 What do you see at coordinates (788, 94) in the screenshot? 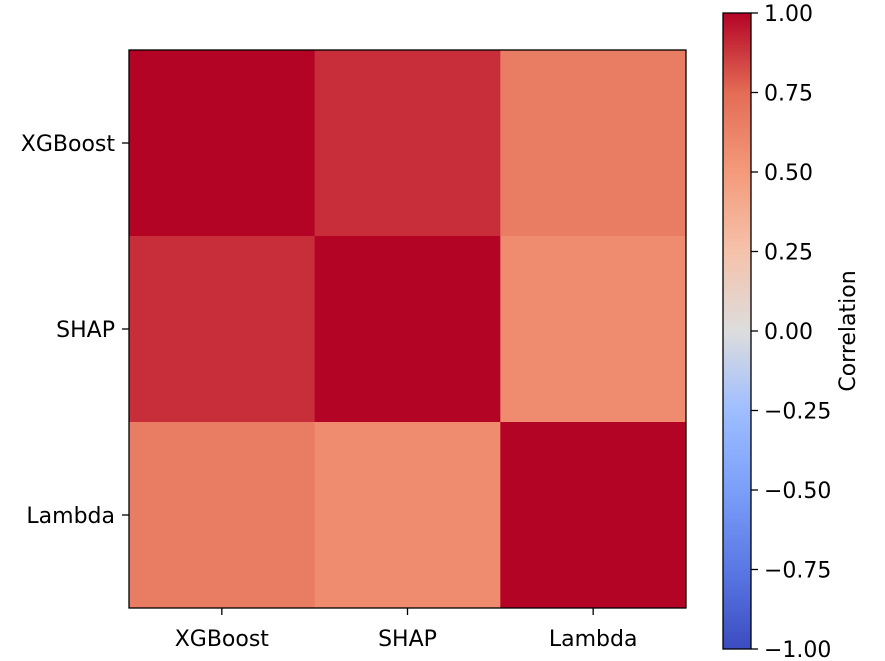
I see `colorbar-tick-label: 0.75` at bounding box center [788, 94].